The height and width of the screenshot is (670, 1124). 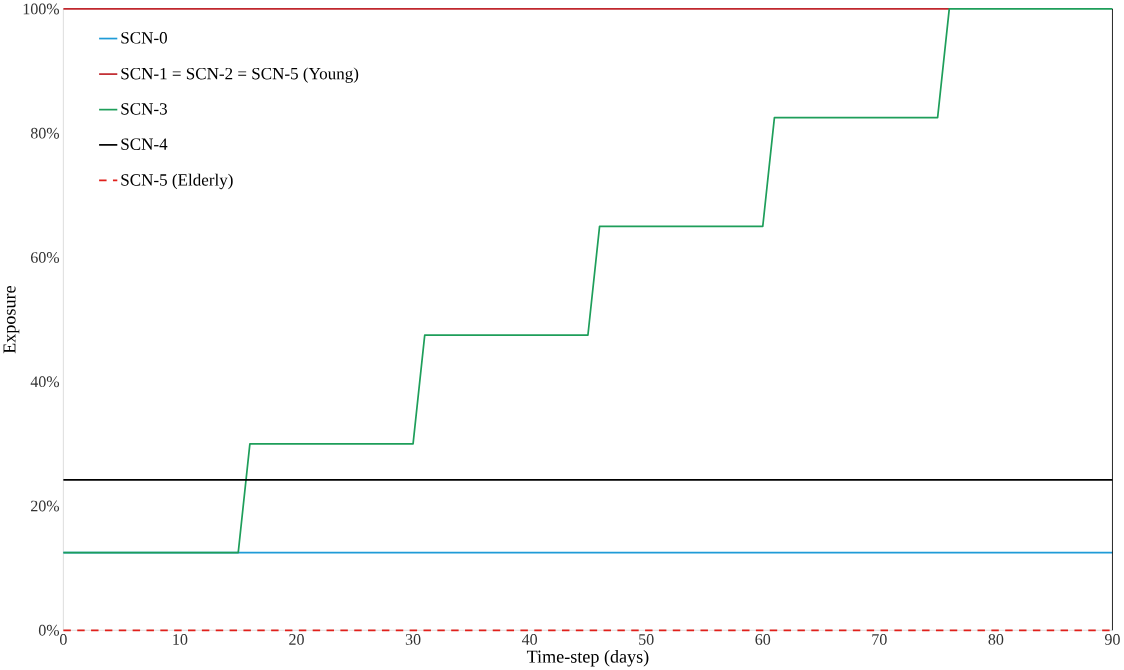 What do you see at coordinates (45, 257) in the screenshot?
I see `y-tick-label: 60%` at bounding box center [45, 257].